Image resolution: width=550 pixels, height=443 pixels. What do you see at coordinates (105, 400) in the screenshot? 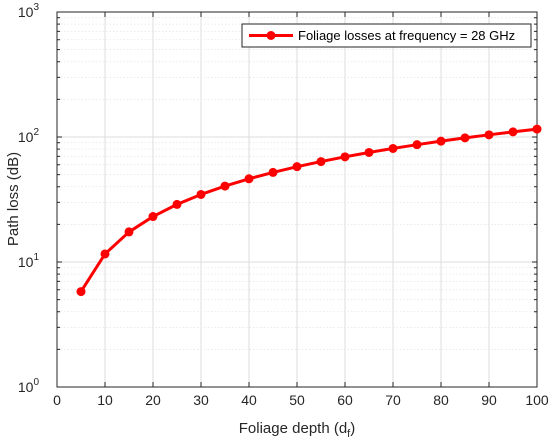
I see `x-tick-label: 10` at bounding box center [105, 400].